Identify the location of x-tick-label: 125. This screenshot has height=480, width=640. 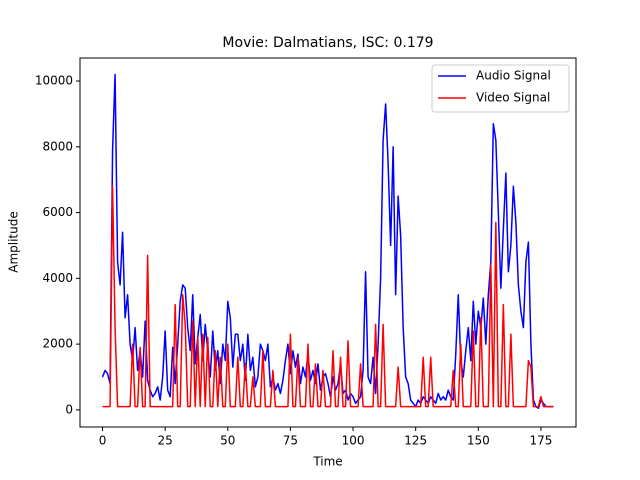
(415, 441).